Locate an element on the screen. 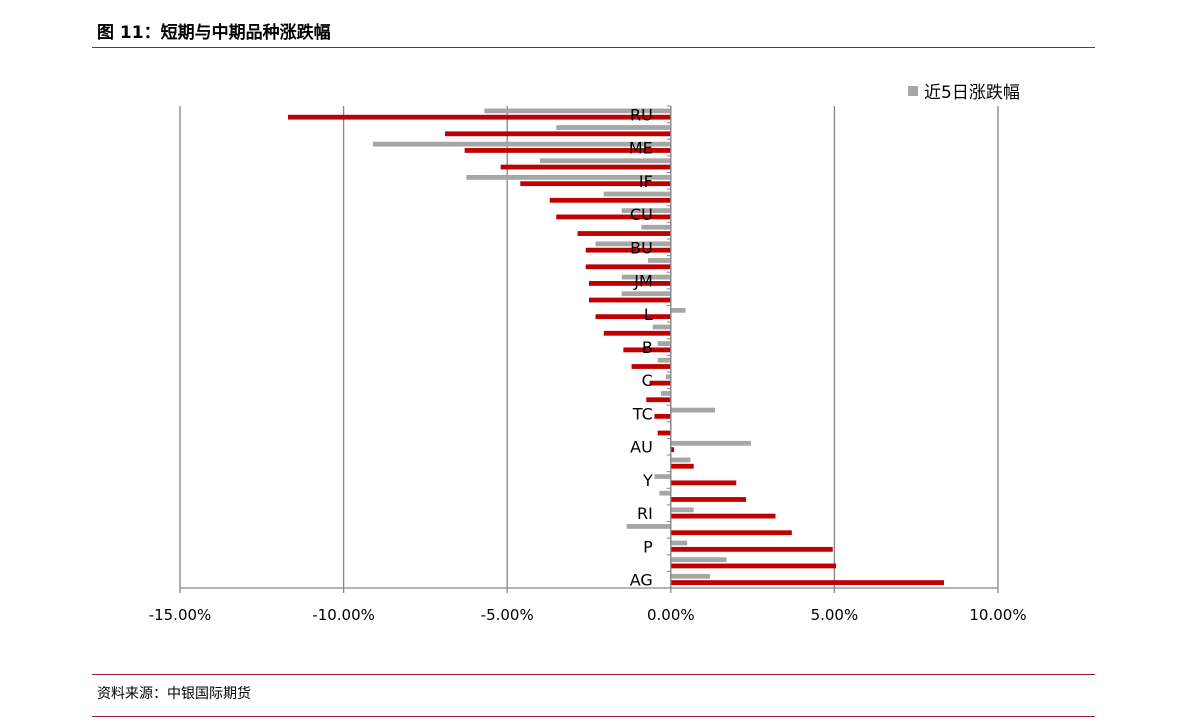 The height and width of the screenshot is (722, 1191). category-label: C is located at coordinates (647, 380).